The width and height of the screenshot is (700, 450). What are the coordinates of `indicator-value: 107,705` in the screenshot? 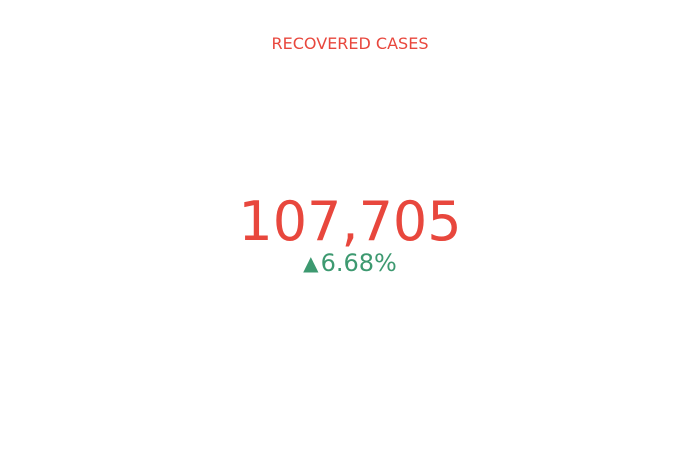 It's located at (350, 221).